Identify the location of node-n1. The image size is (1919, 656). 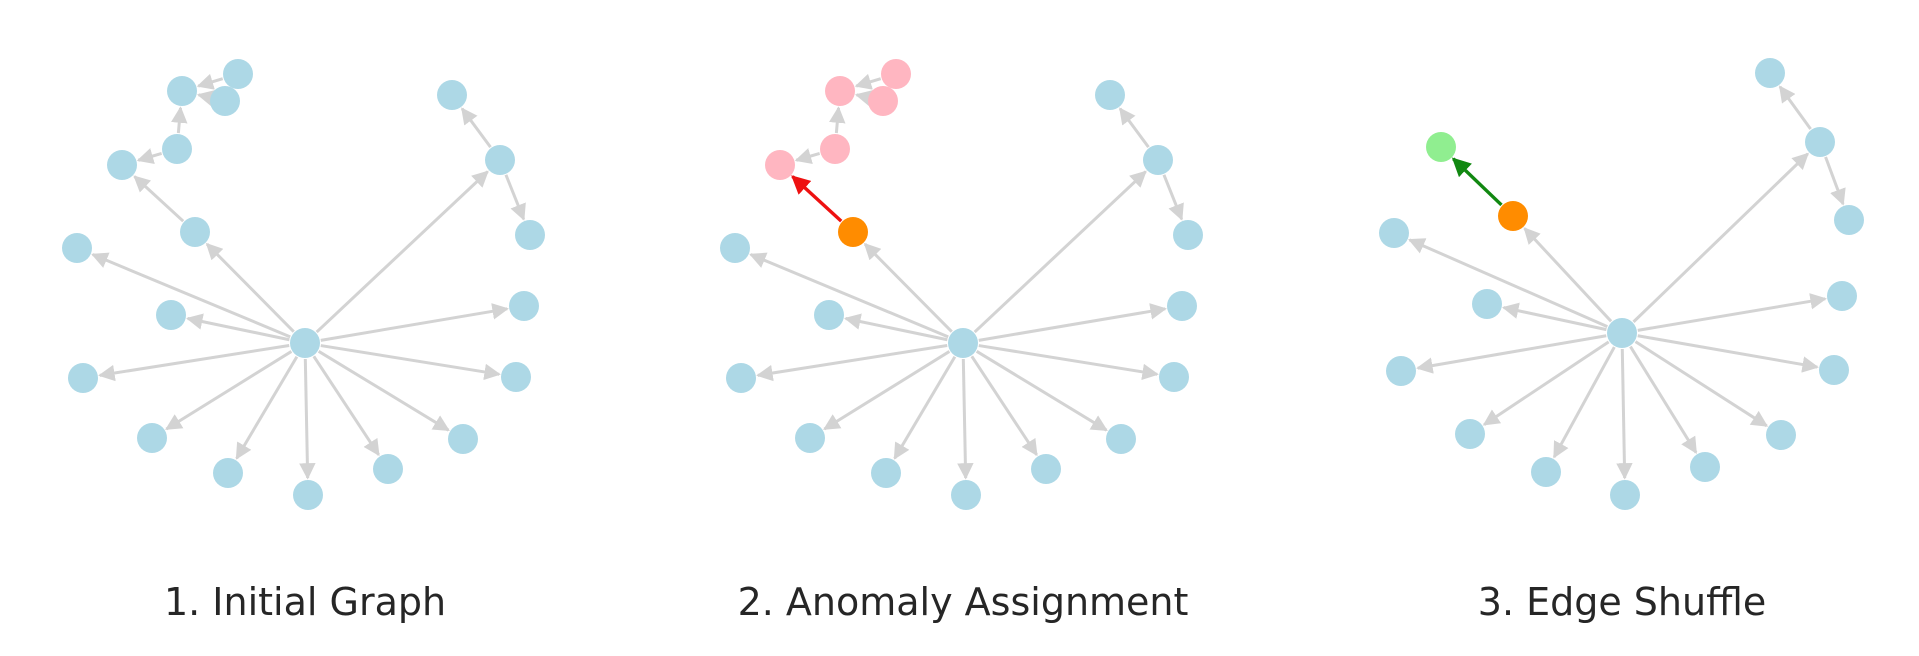
(195, 232).